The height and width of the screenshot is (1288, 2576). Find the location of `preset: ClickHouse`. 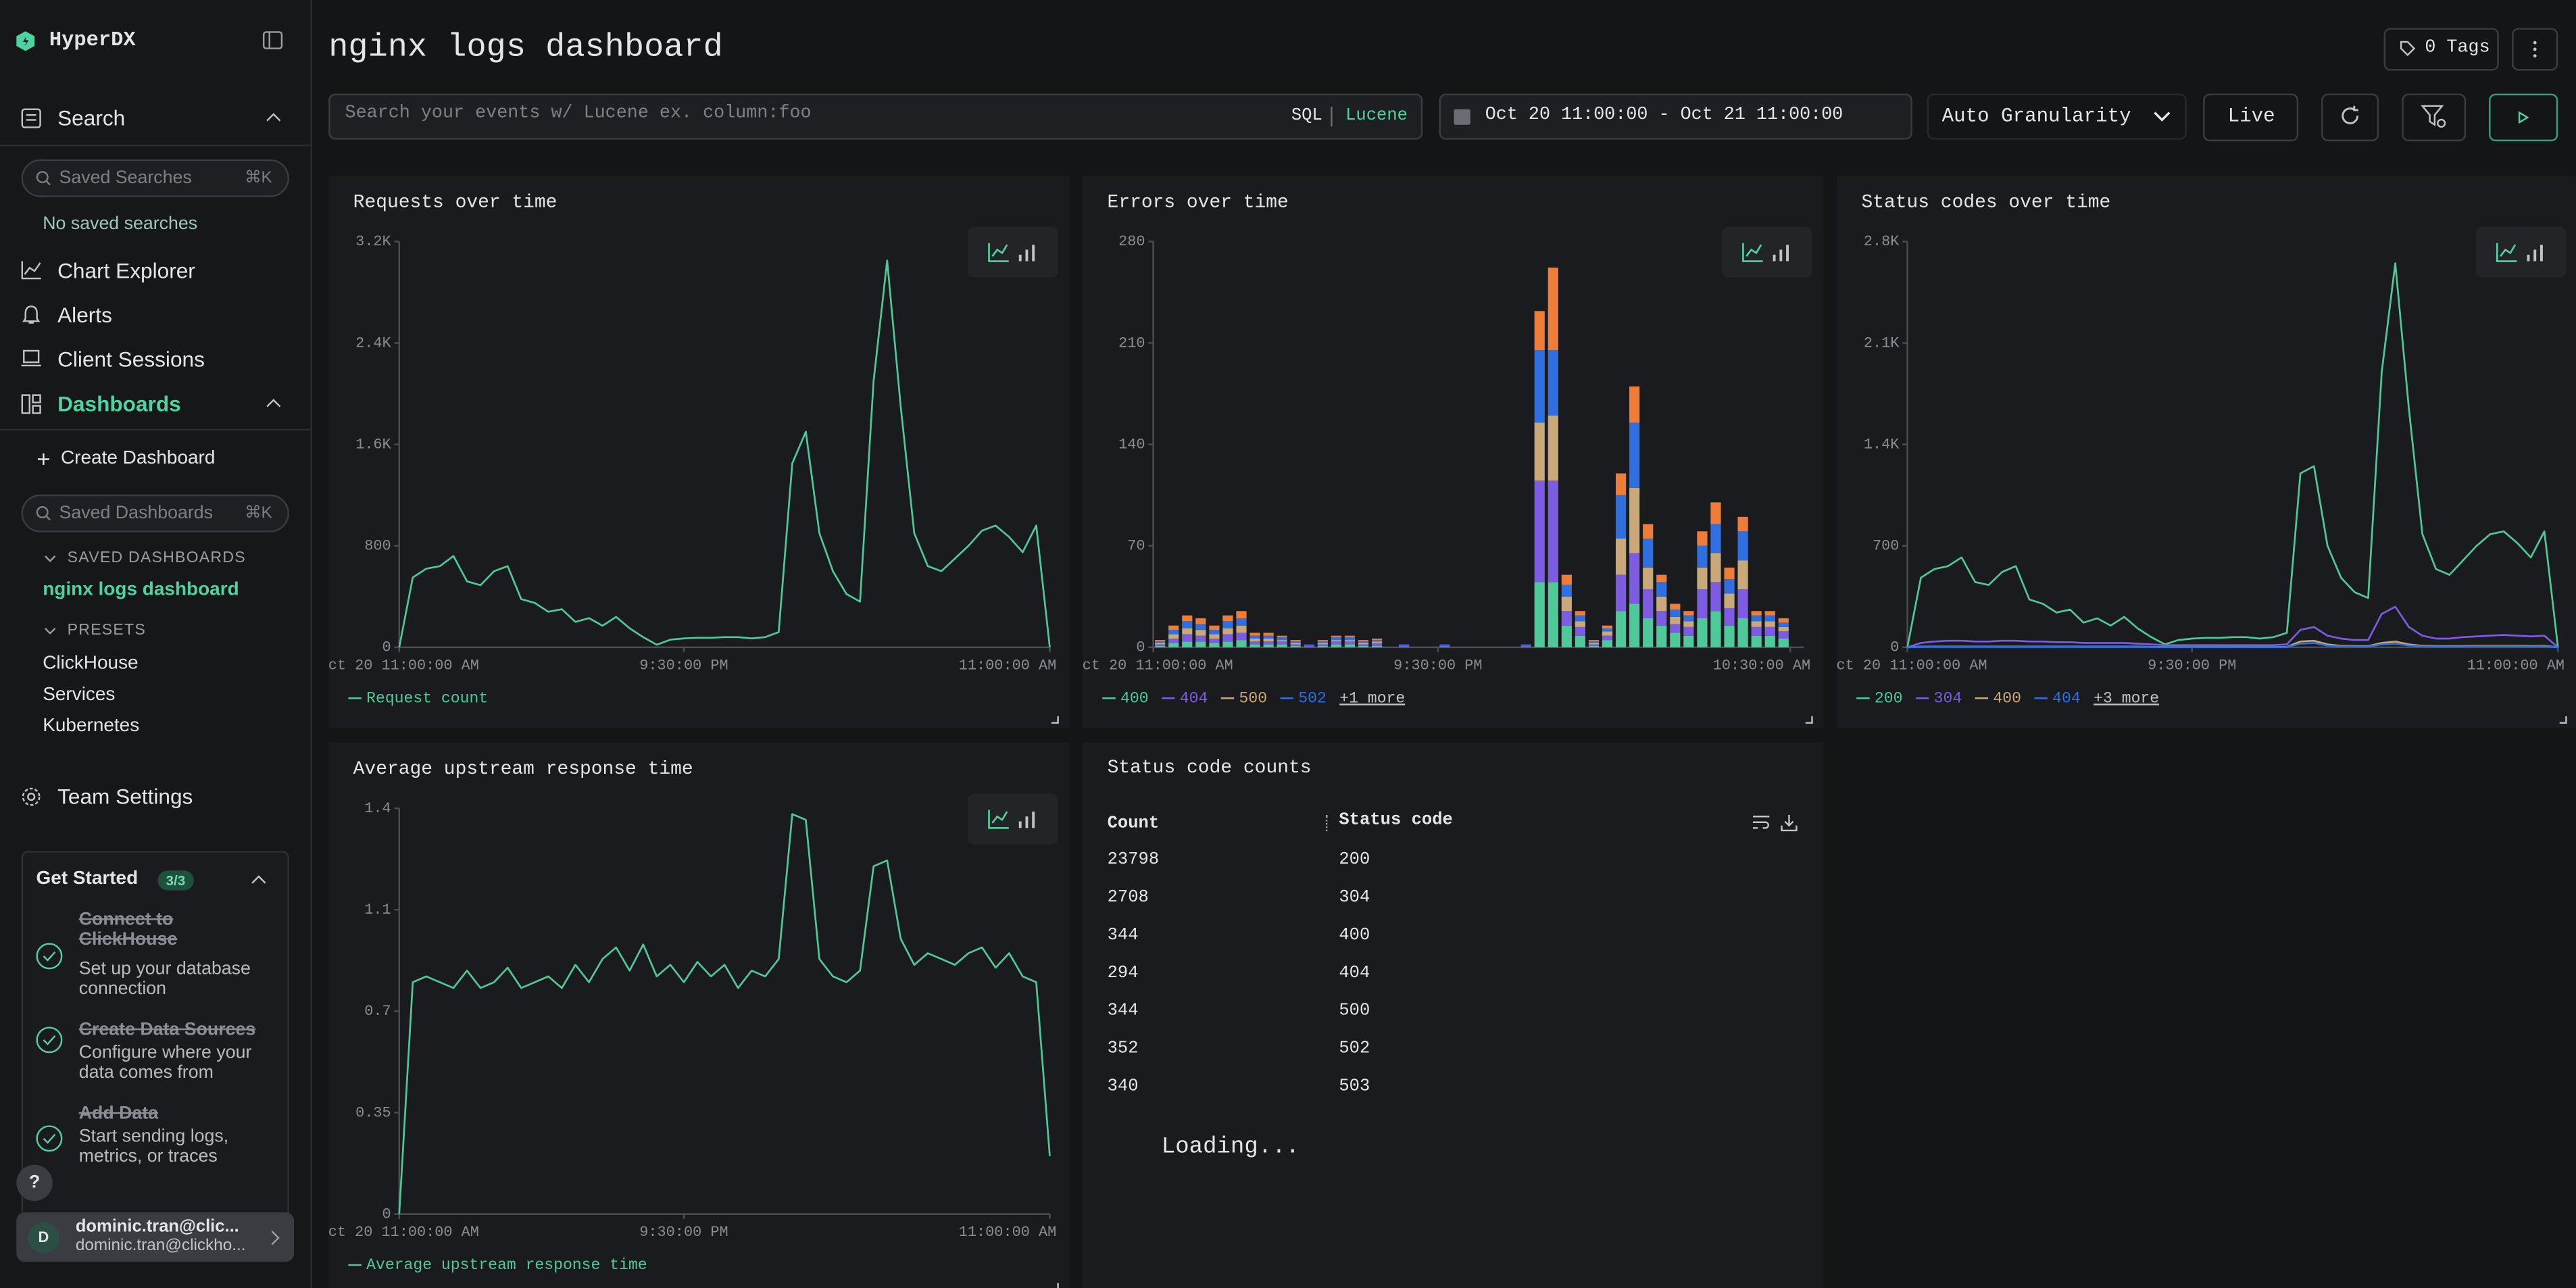

preset: ClickHouse is located at coordinates (91, 664).